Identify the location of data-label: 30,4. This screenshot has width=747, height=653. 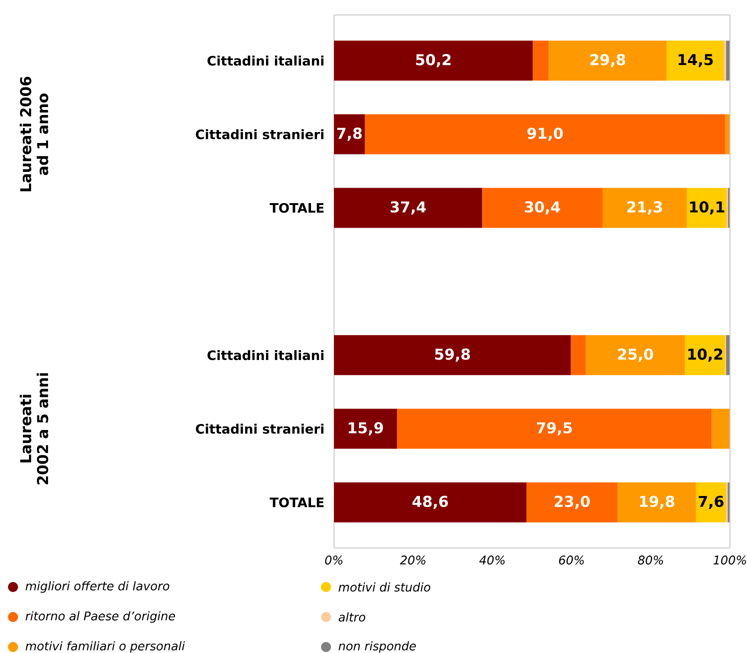
(542, 207).